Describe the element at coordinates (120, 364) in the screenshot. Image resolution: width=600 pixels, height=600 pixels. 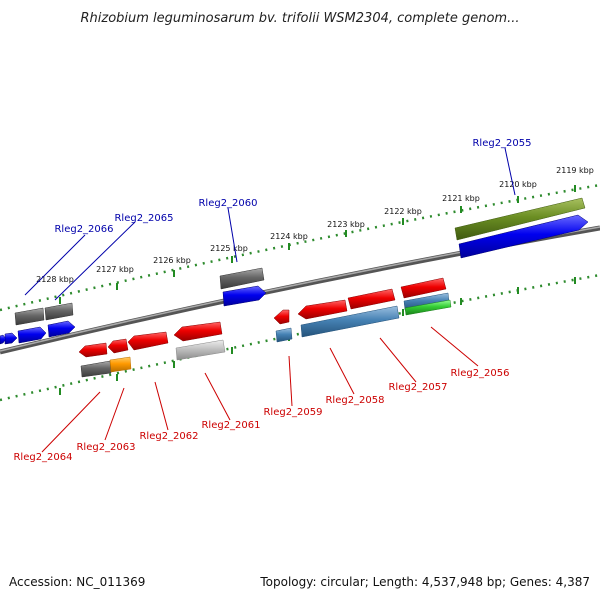
I see `feature-orange` at that location.